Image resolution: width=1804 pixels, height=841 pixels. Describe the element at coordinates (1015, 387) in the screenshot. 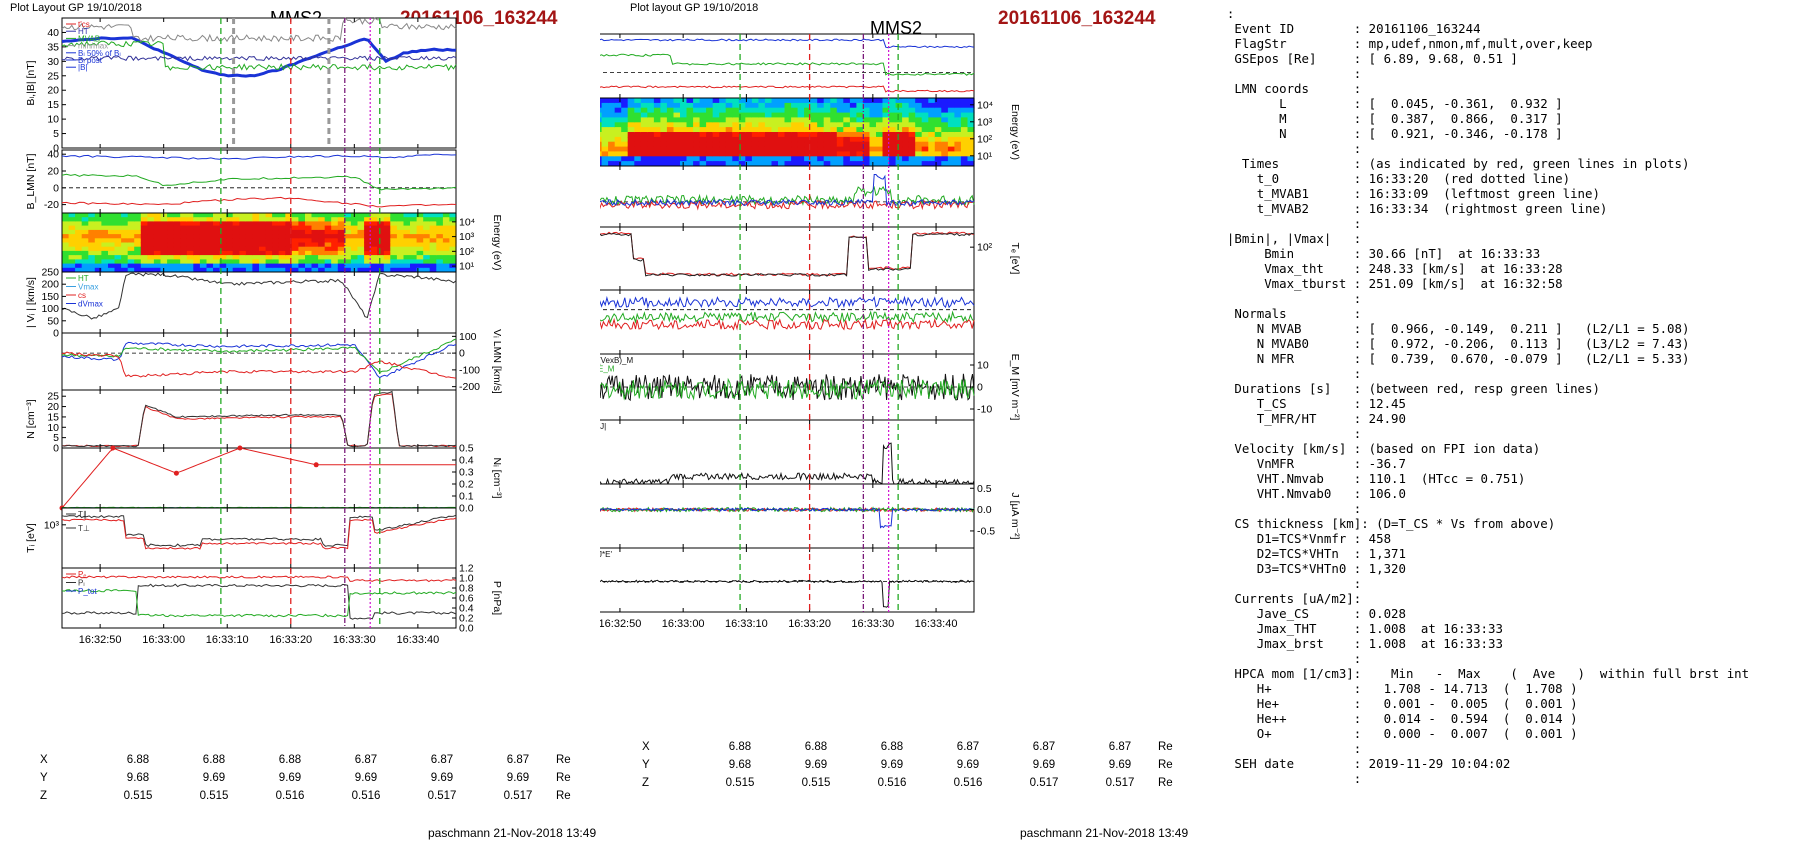

I see `y-axis-label: E_M [mV m⁻²]` at that location.